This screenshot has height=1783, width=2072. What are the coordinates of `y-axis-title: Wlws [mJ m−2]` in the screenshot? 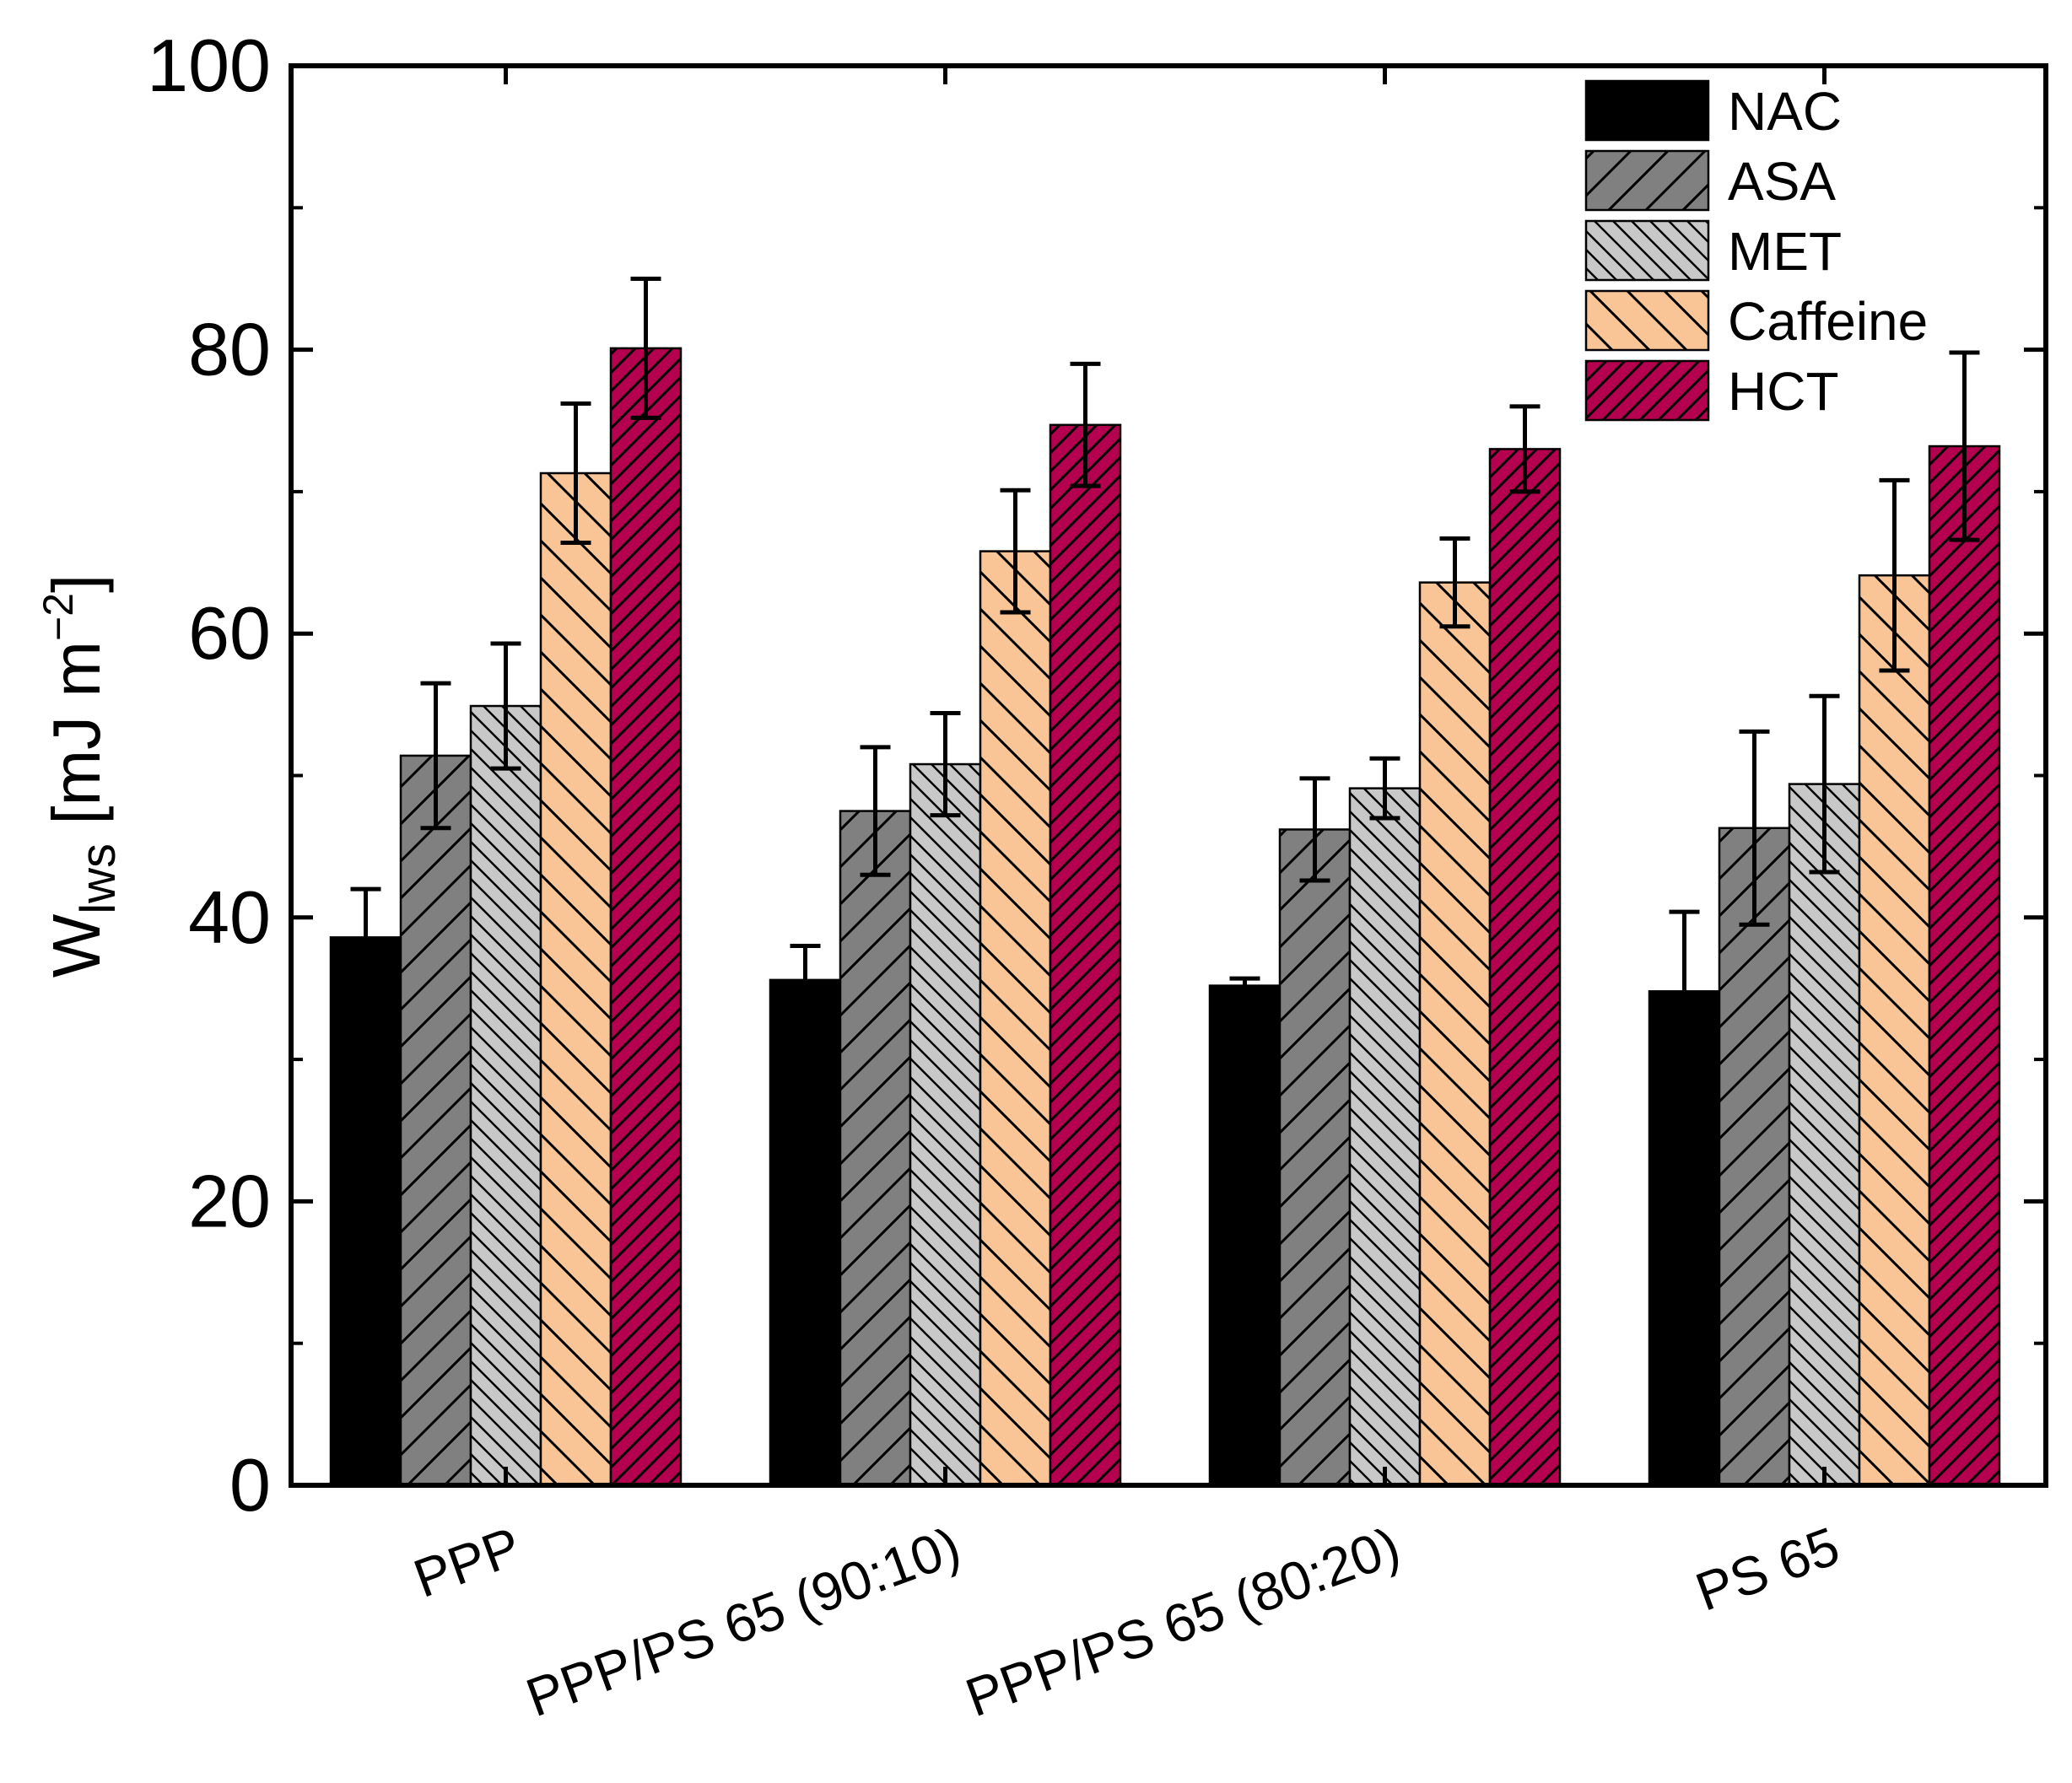 It's located at (80, 776).